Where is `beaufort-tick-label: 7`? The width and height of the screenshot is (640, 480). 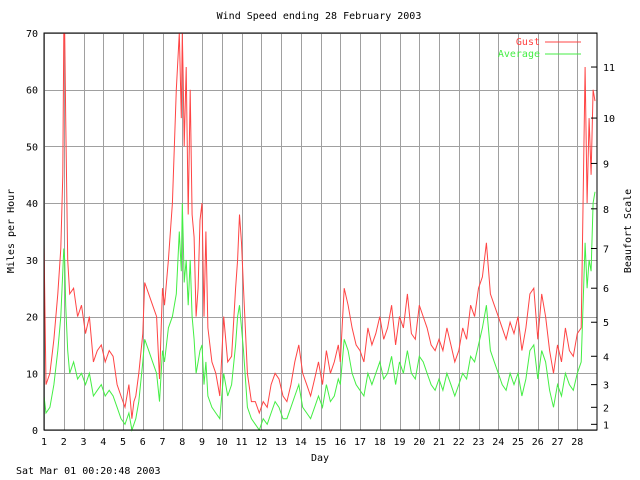 beaufort-tick-label: 7 is located at coordinates (606, 250).